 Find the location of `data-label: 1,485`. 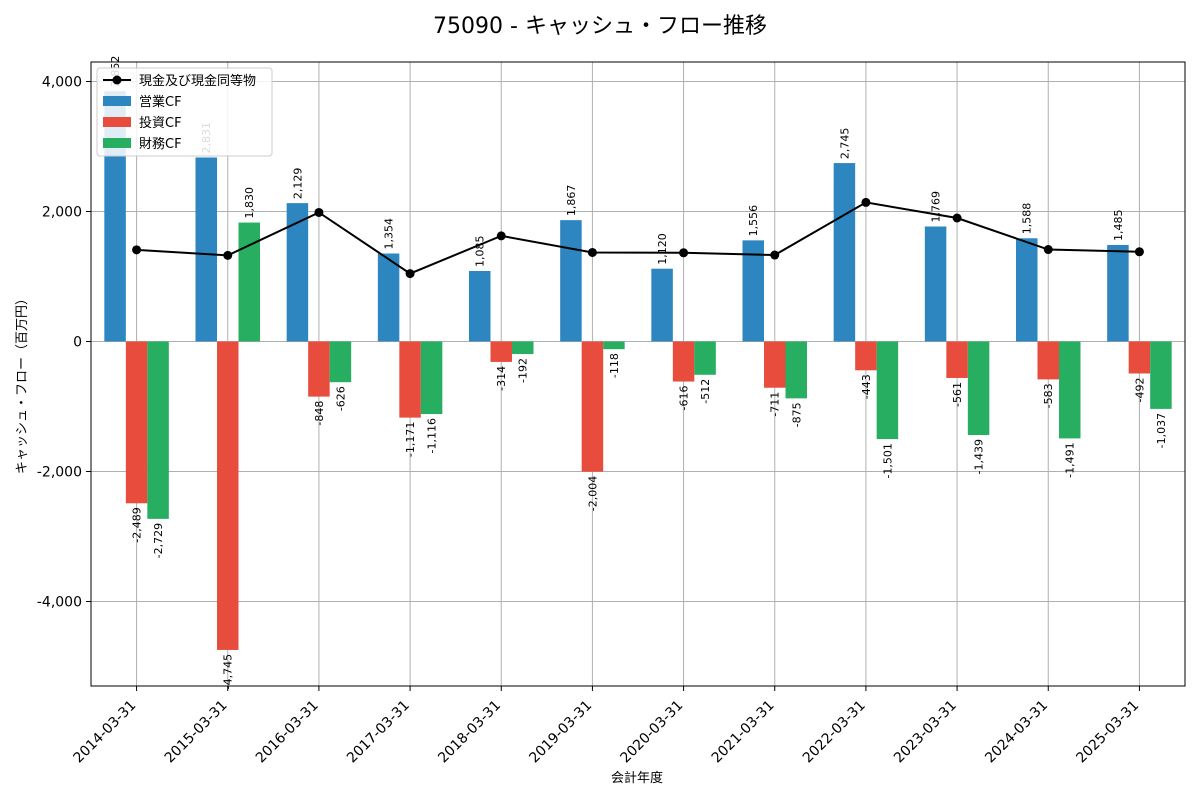

data-label: 1,485 is located at coordinates (1118, 225).